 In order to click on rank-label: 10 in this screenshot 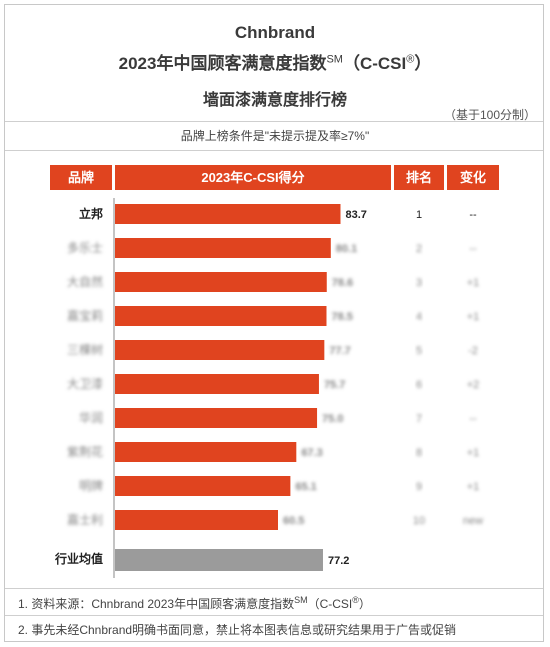, I will do `click(419, 521)`.